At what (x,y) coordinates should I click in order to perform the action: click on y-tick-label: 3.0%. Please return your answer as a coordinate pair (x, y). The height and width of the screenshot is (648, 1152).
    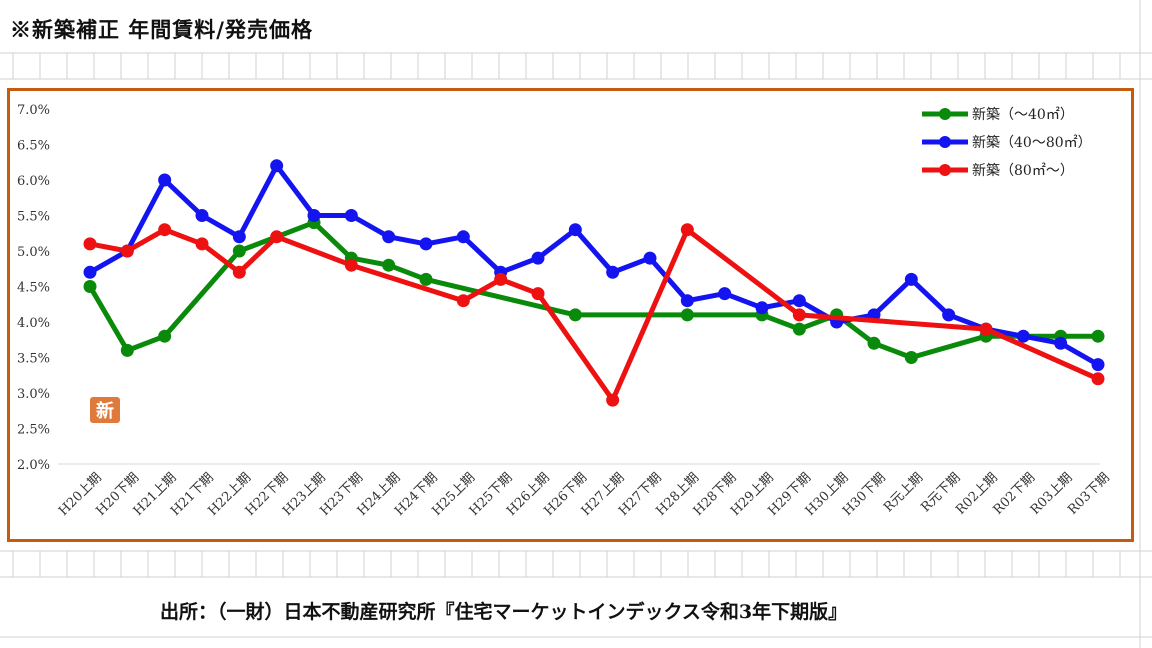
    Looking at the image, I should click on (33, 394).